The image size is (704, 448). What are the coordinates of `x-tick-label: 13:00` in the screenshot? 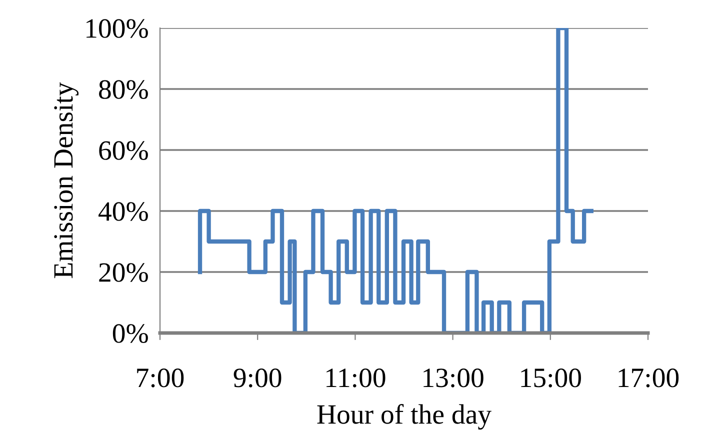 It's located at (454, 378).